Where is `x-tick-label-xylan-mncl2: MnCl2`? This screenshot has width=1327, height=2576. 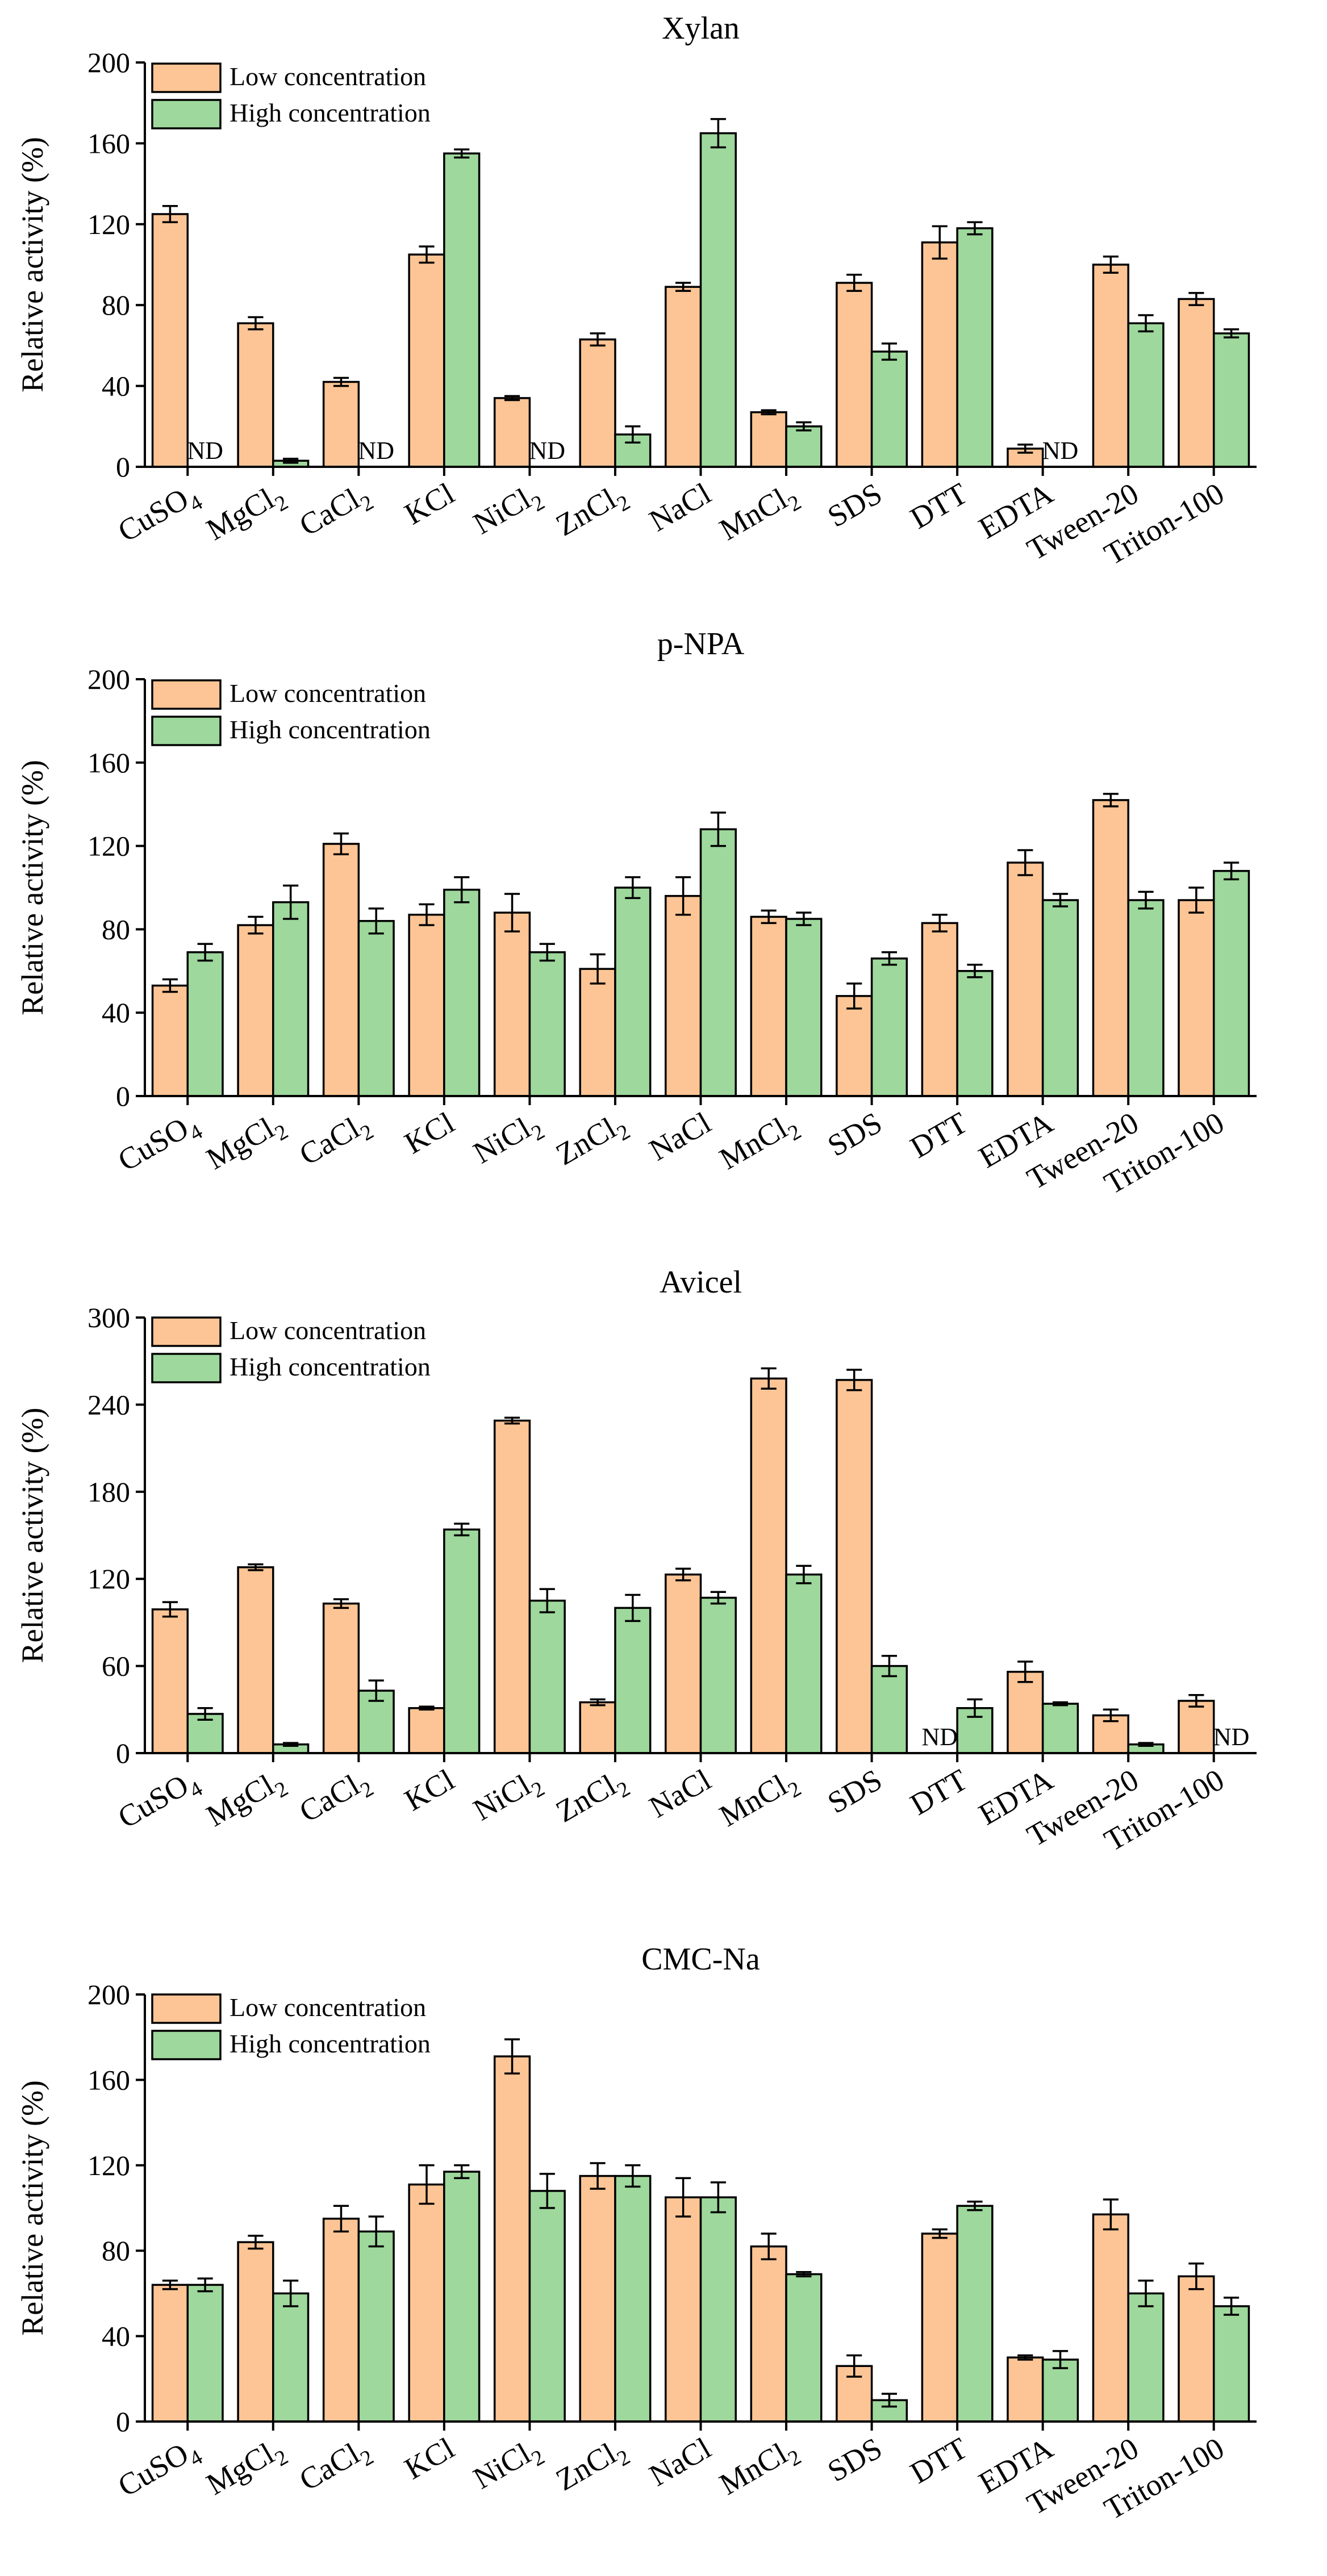 x-tick-label-xylan-mncl2: MnCl2 is located at coordinates (759, 514).